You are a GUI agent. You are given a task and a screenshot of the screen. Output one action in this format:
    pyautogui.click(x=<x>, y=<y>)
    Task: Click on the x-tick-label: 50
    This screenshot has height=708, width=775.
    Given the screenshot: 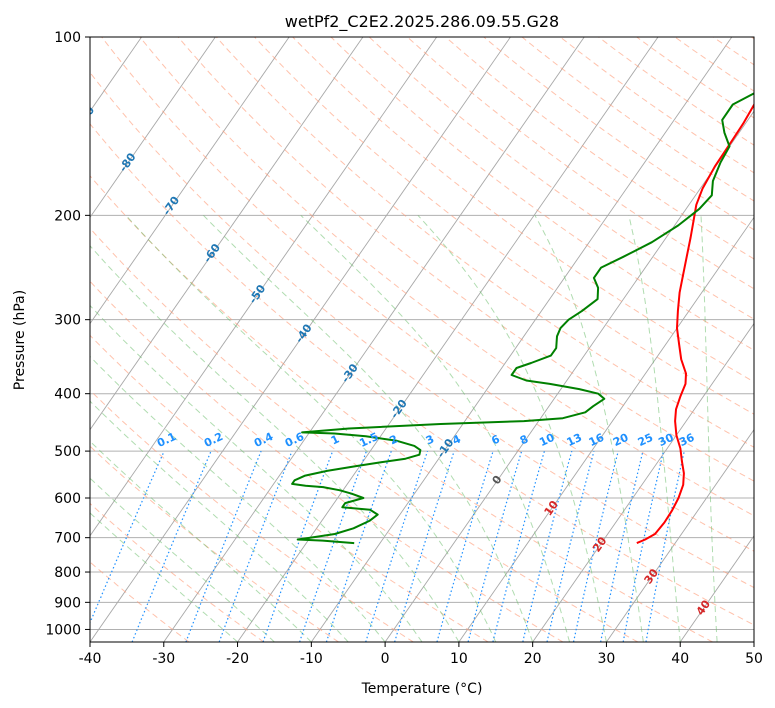 What is the action you would take?
    pyautogui.click(x=754, y=659)
    